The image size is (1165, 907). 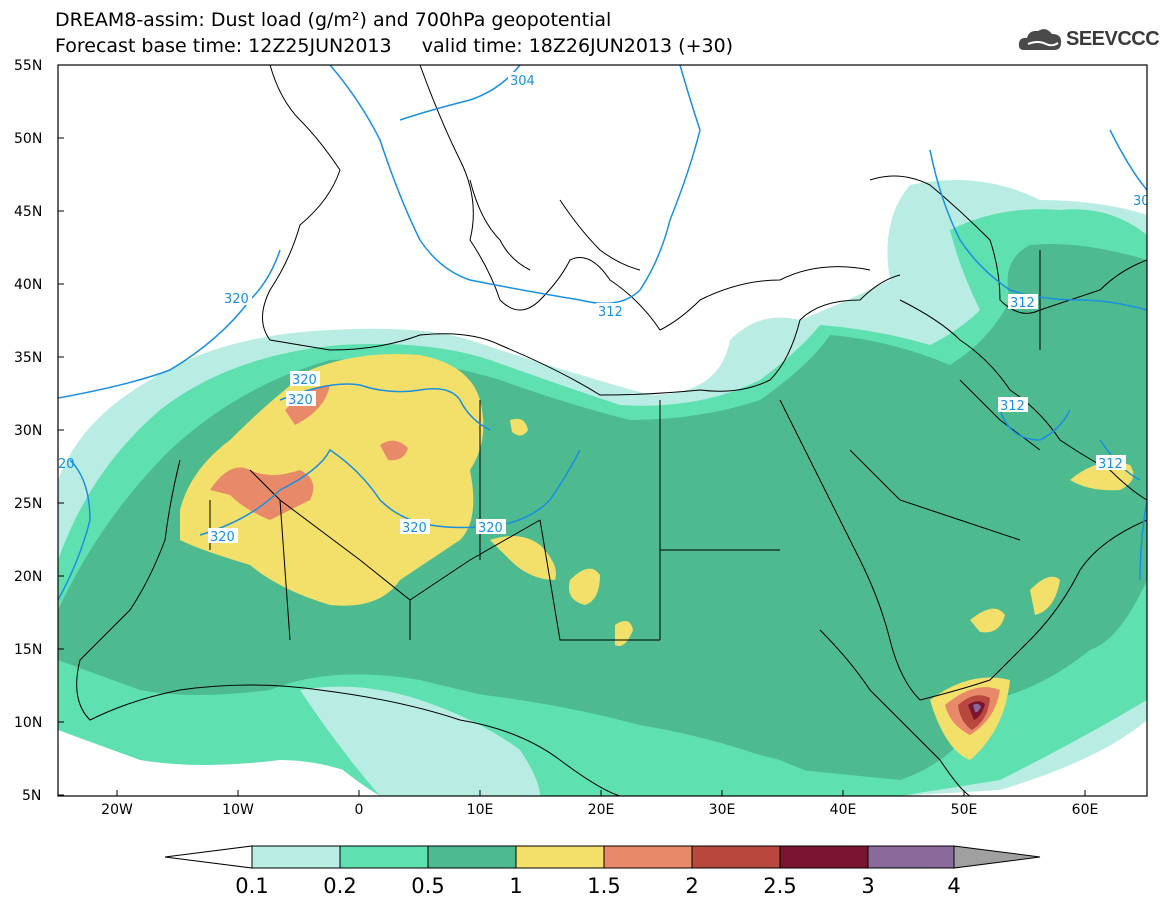 What do you see at coordinates (604, 886) in the screenshot?
I see `colorbar-label: 1.5` at bounding box center [604, 886].